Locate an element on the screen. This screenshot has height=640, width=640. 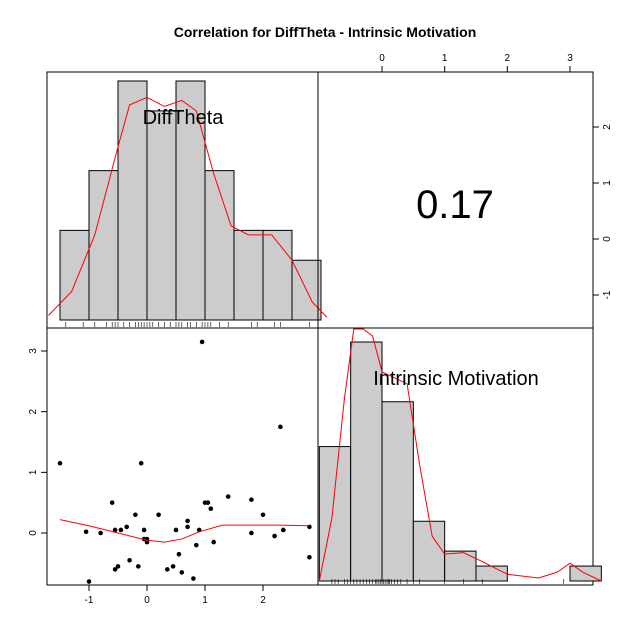
y-axis-right: -1 0 1 2 is located at coordinates (602, 211).